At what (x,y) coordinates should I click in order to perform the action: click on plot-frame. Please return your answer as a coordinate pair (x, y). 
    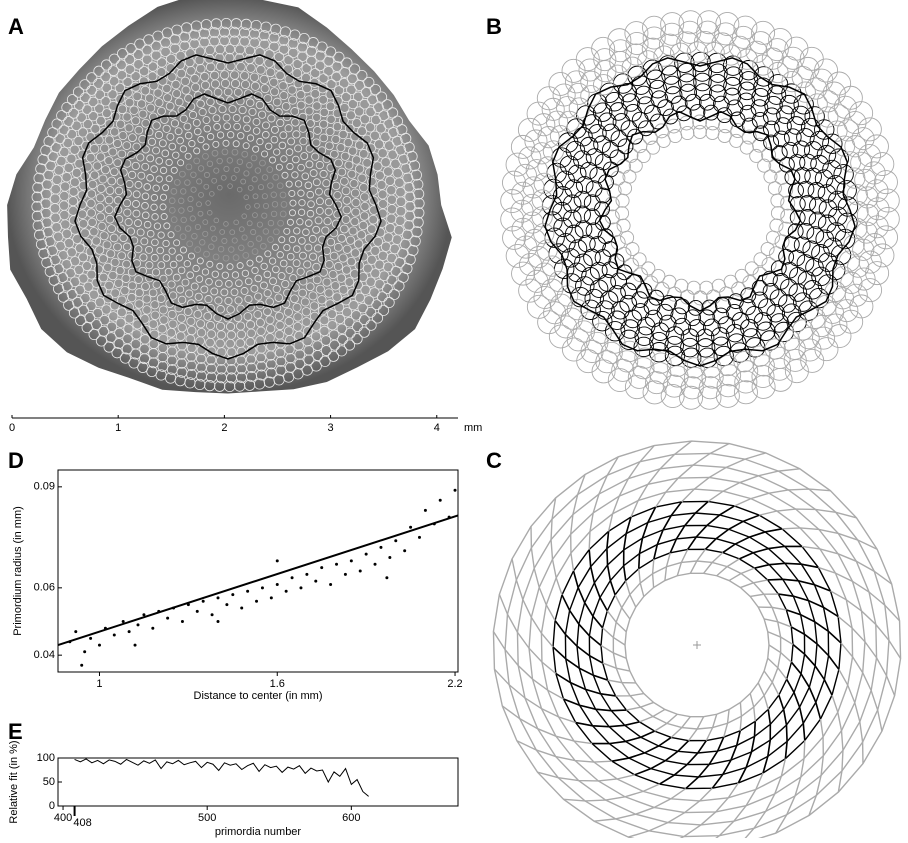
    Looking at the image, I should click on (258, 571).